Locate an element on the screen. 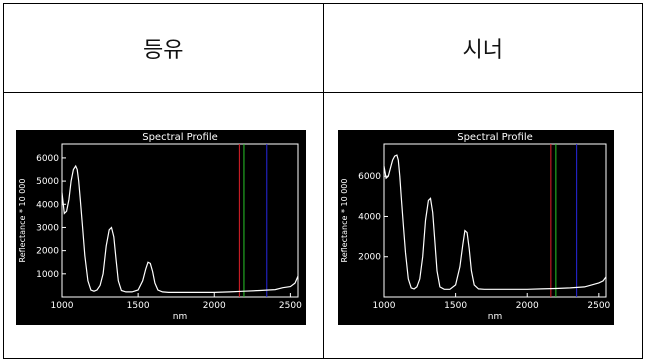 The image size is (648, 362). chart-0-y-tick-label: 6000 is located at coordinates (47, 159).